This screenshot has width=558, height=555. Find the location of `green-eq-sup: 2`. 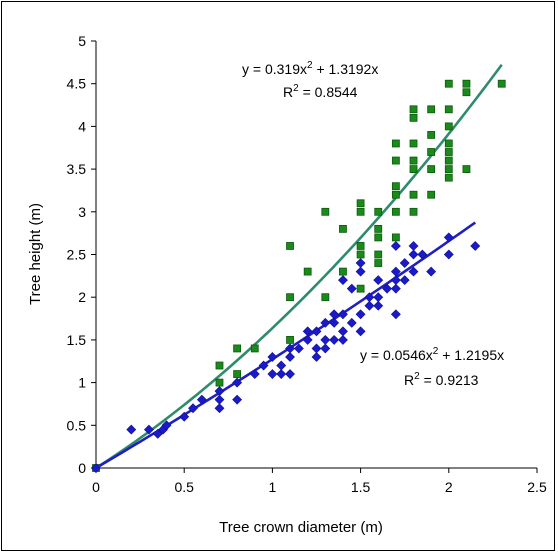

green-eq-sup: 2 is located at coordinates (310, 65).